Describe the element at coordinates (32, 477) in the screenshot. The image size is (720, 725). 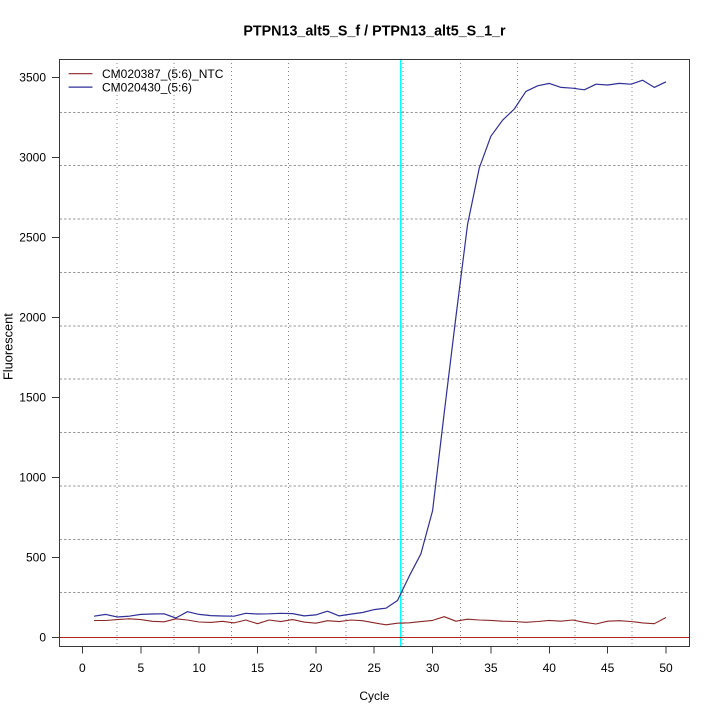
I see `svg-text: 1000` at that location.